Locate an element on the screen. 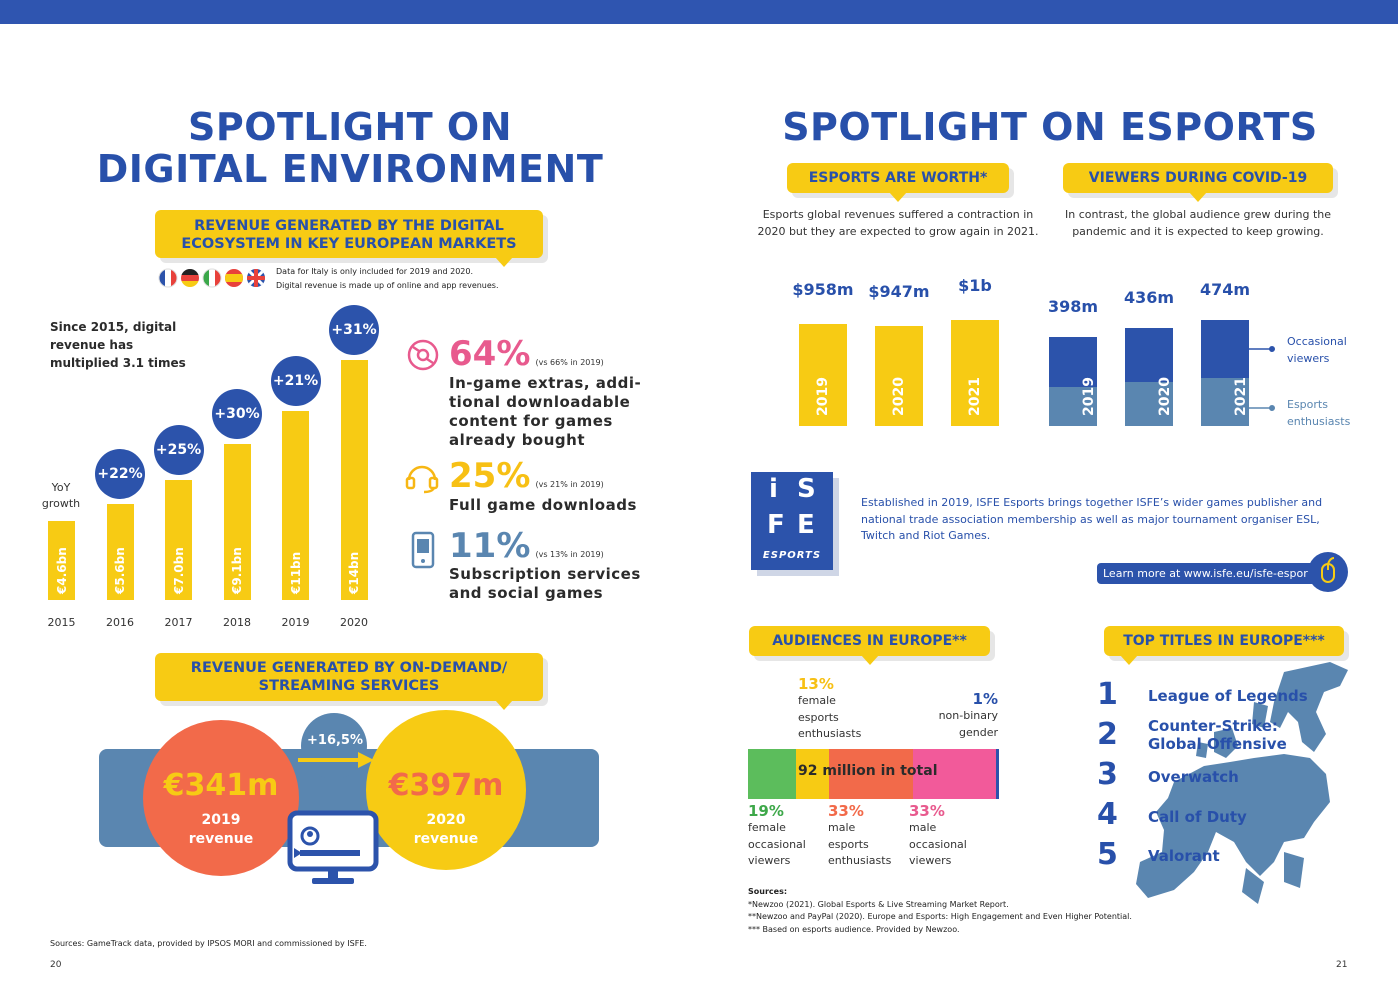 Image resolution: width=1398 pixels, height=992 pixels. logo-letter: S is located at coordinates (806, 489).